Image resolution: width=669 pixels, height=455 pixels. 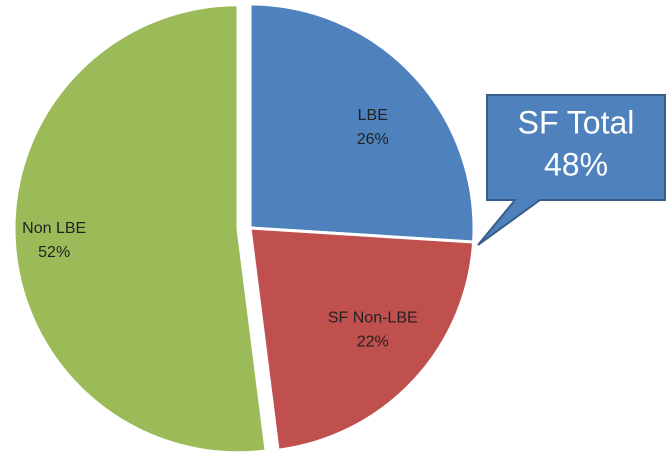 What do you see at coordinates (54, 252) in the screenshot?
I see `slice-value-label: 52%` at bounding box center [54, 252].